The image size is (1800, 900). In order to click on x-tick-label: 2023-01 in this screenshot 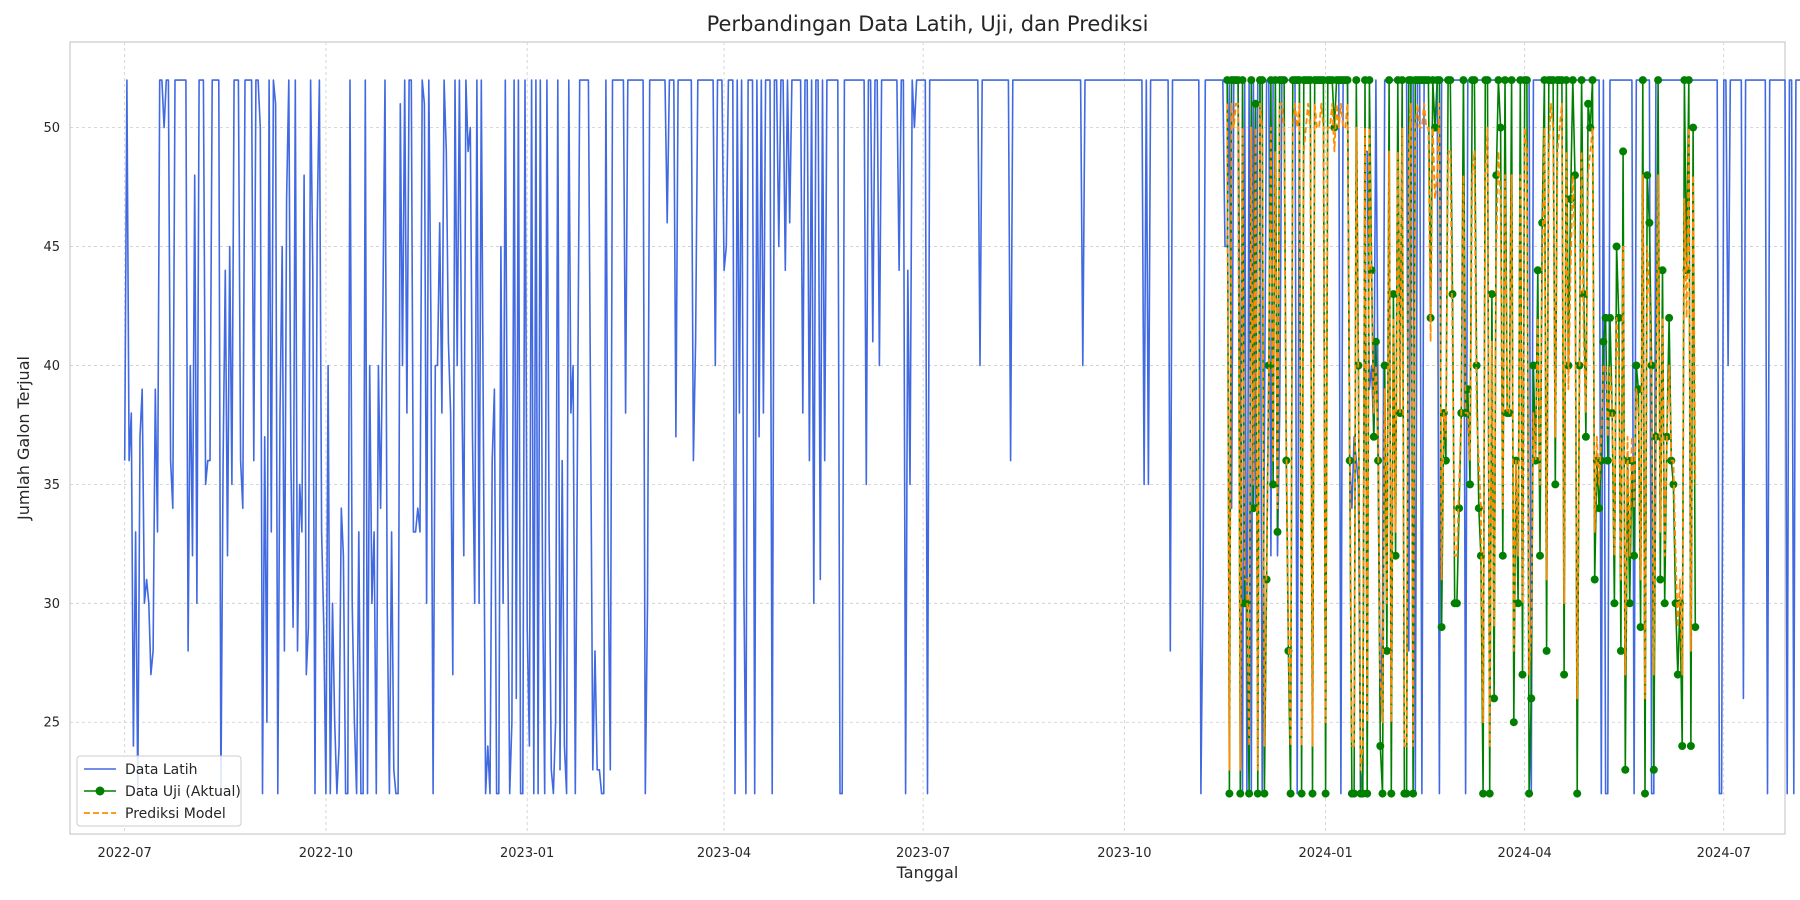, I will do `click(527, 853)`.